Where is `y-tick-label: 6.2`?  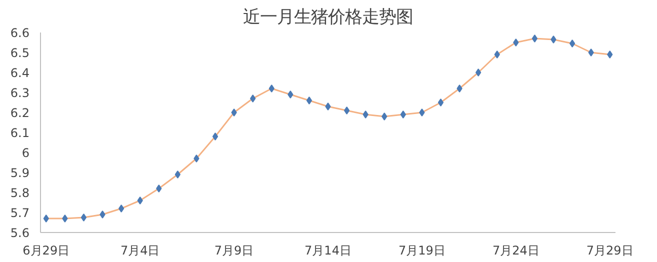 y-tick-label: 6.2 is located at coordinates (20, 113).